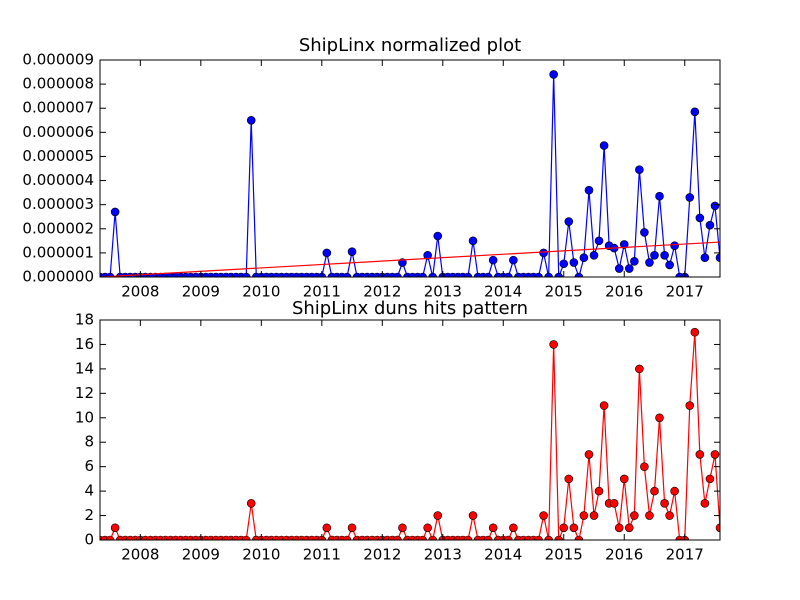  Describe the element at coordinates (84, 344) in the screenshot. I see `y-tick-label: 16` at that location.